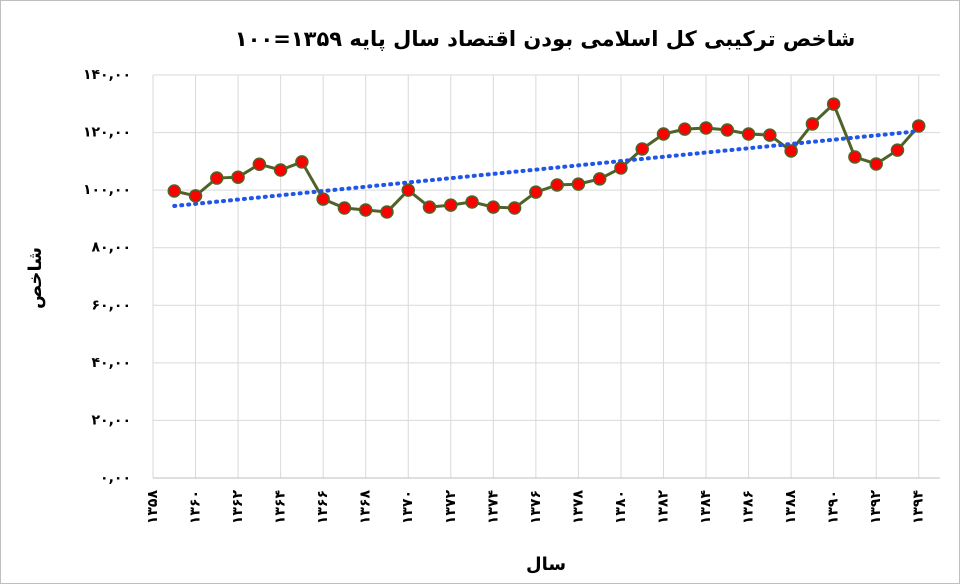  Describe the element at coordinates (238, 507) in the screenshot. I see `x-tick-label: ۱۳۶۲` at that location.